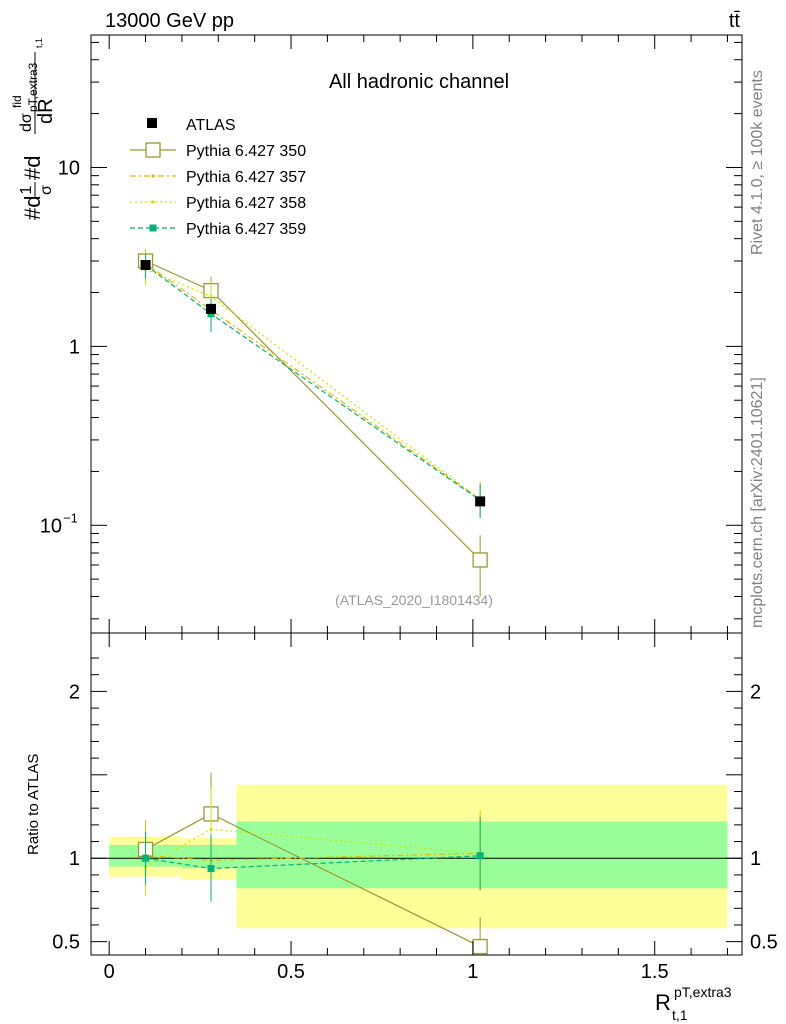 The image size is (786, 1024). I want to click on svg-text: fid, so click(17, 101).